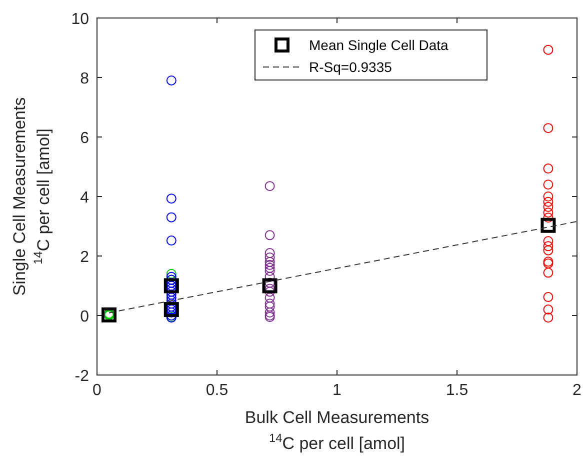 Image resolution: width=583 pixels, height=461 pixels. What do you see at coordinates (379, 45) in the screenshot?
I see `legend-label: Mean Single Cell Data` at bounding box center [379, 45].